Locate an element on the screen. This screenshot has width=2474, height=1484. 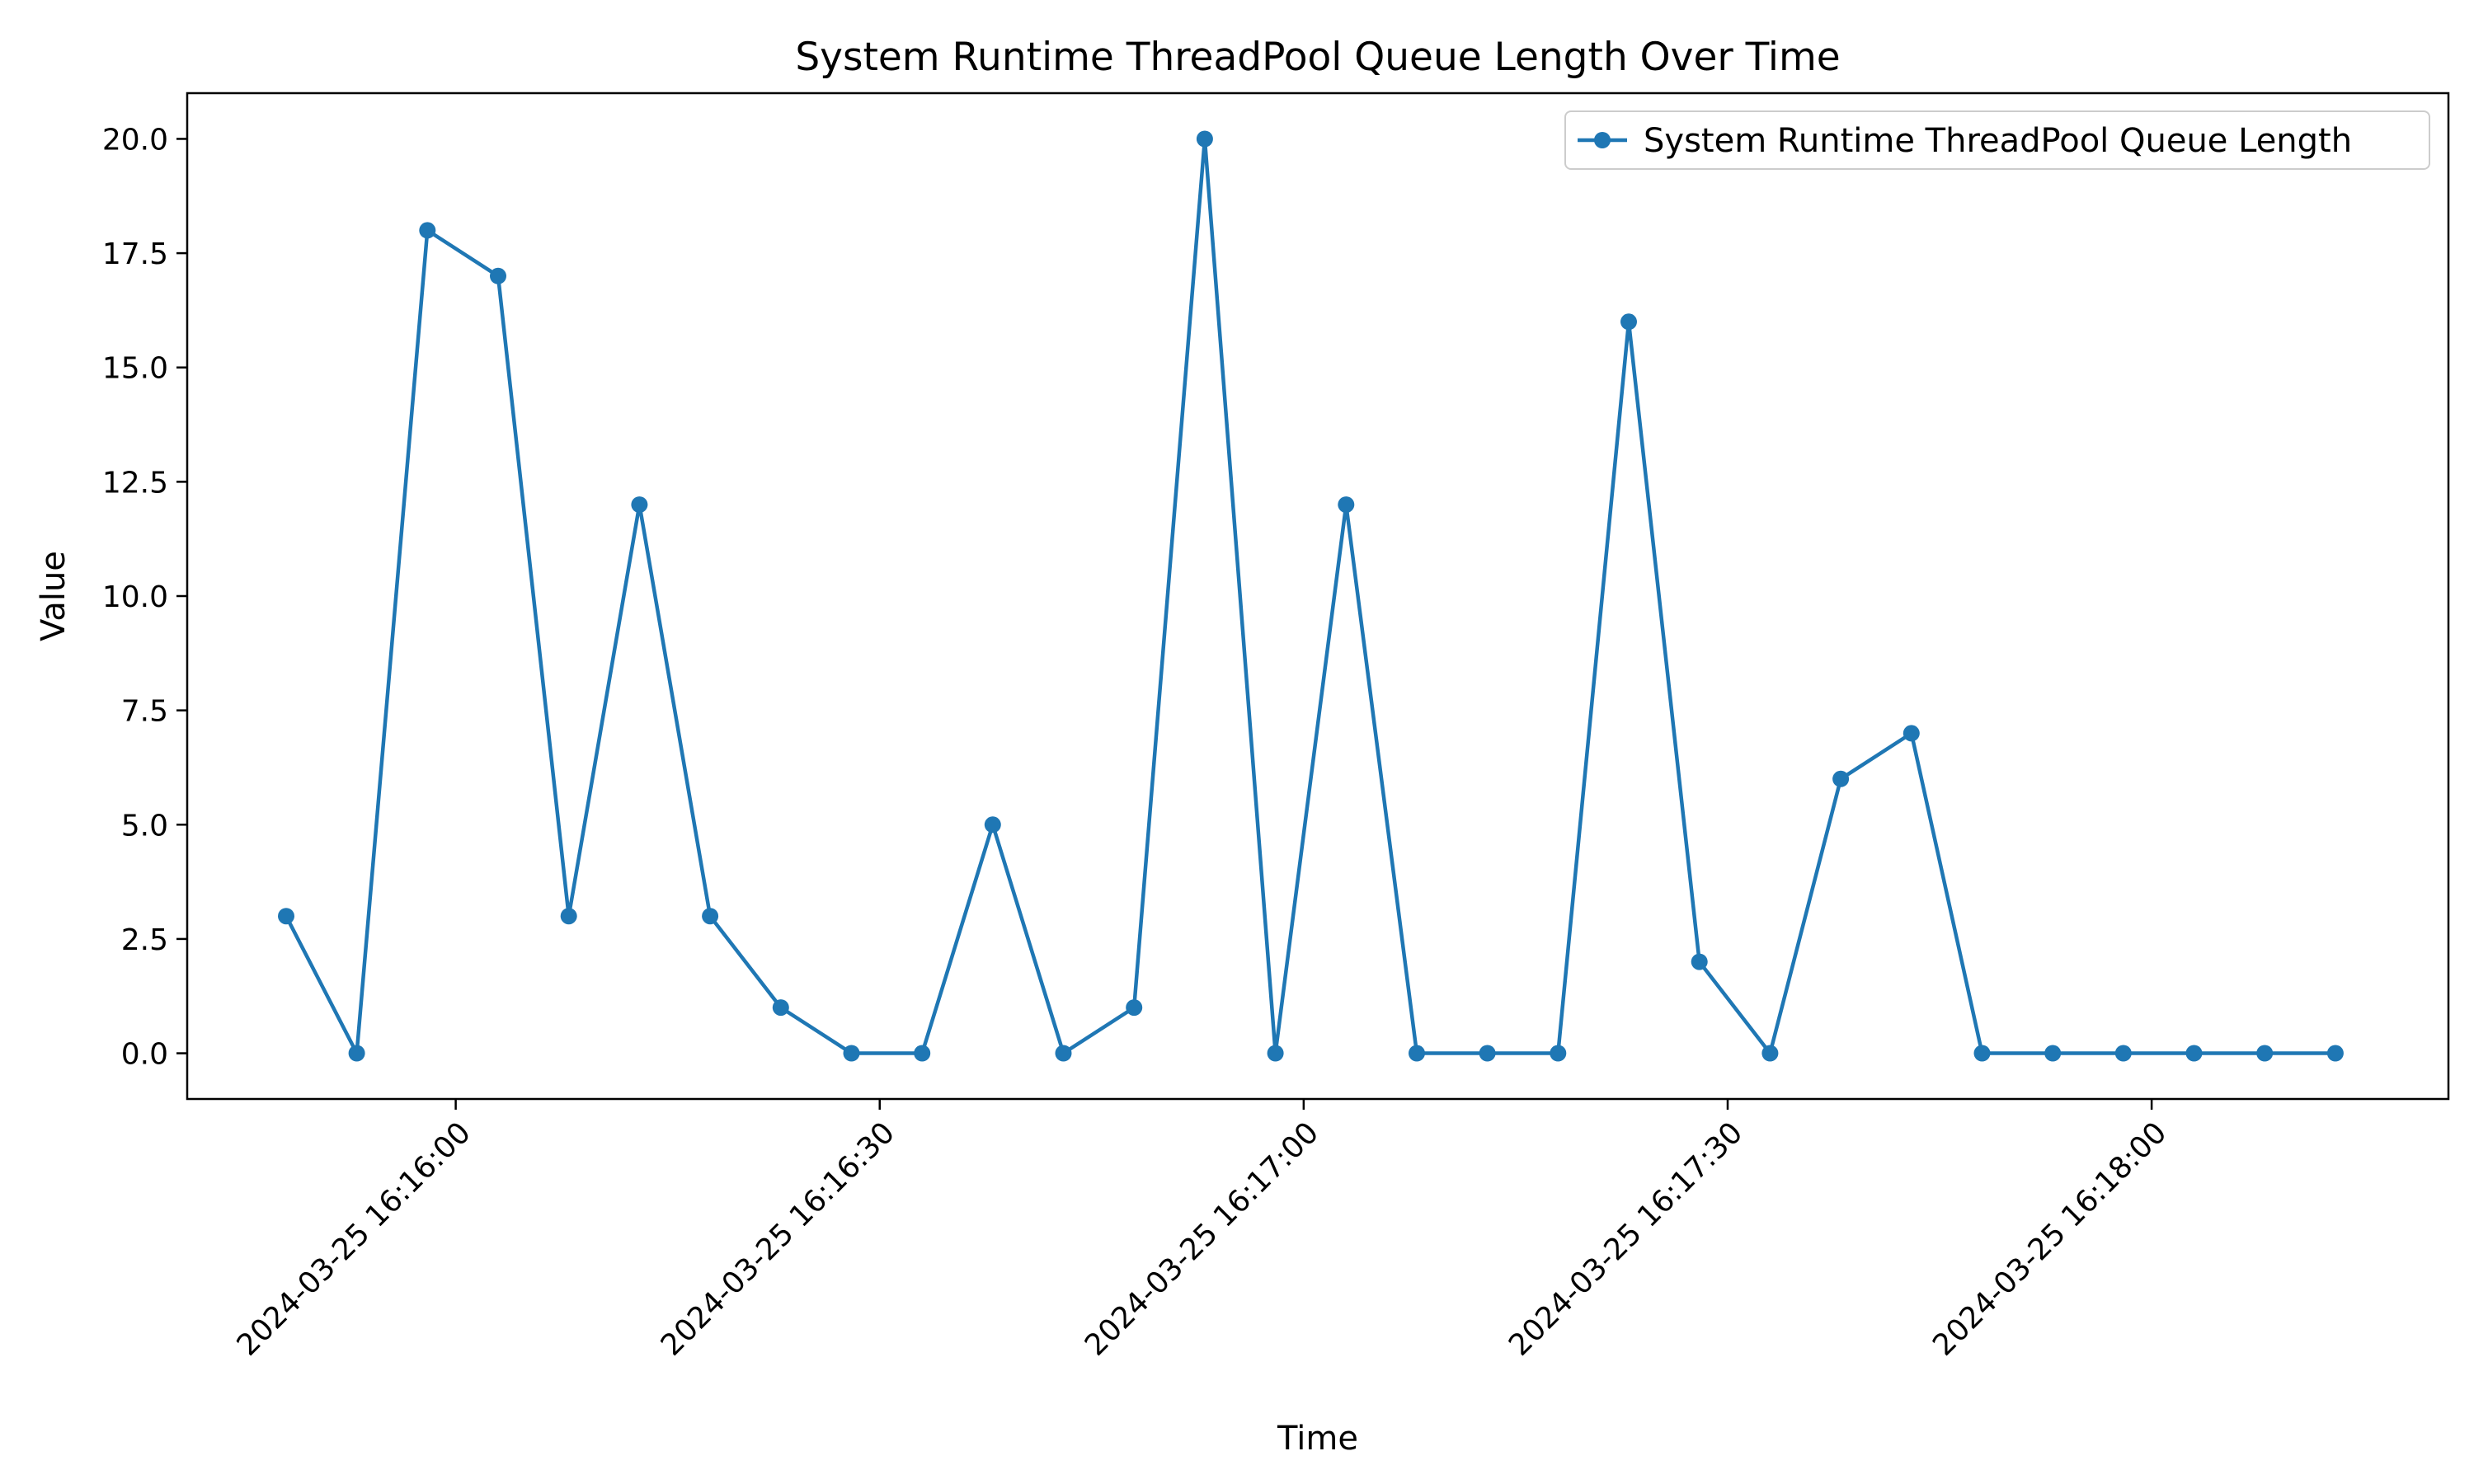
legend-box is located at coordinates (1997, 140).